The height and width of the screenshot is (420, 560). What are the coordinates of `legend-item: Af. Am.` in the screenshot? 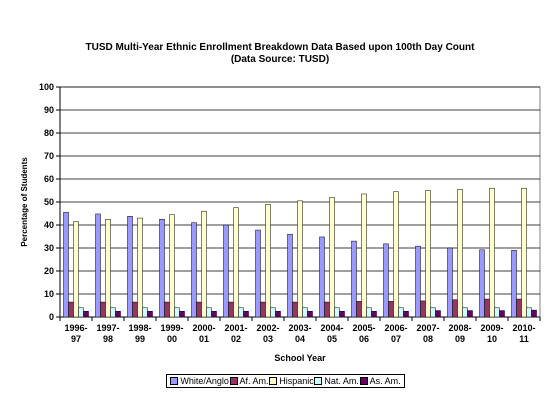 It's located at (249, 381).